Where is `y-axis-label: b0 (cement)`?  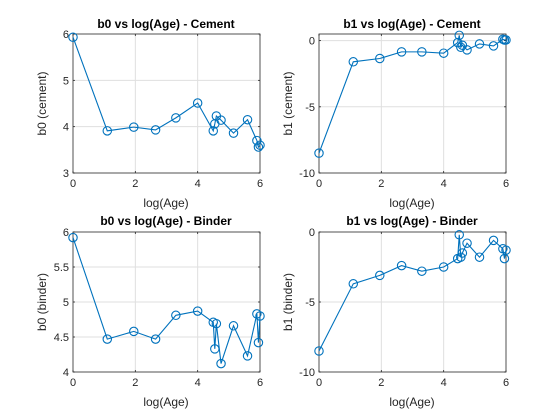
y-axis-label: b0 (cement) is located at coordinates (42, 103).